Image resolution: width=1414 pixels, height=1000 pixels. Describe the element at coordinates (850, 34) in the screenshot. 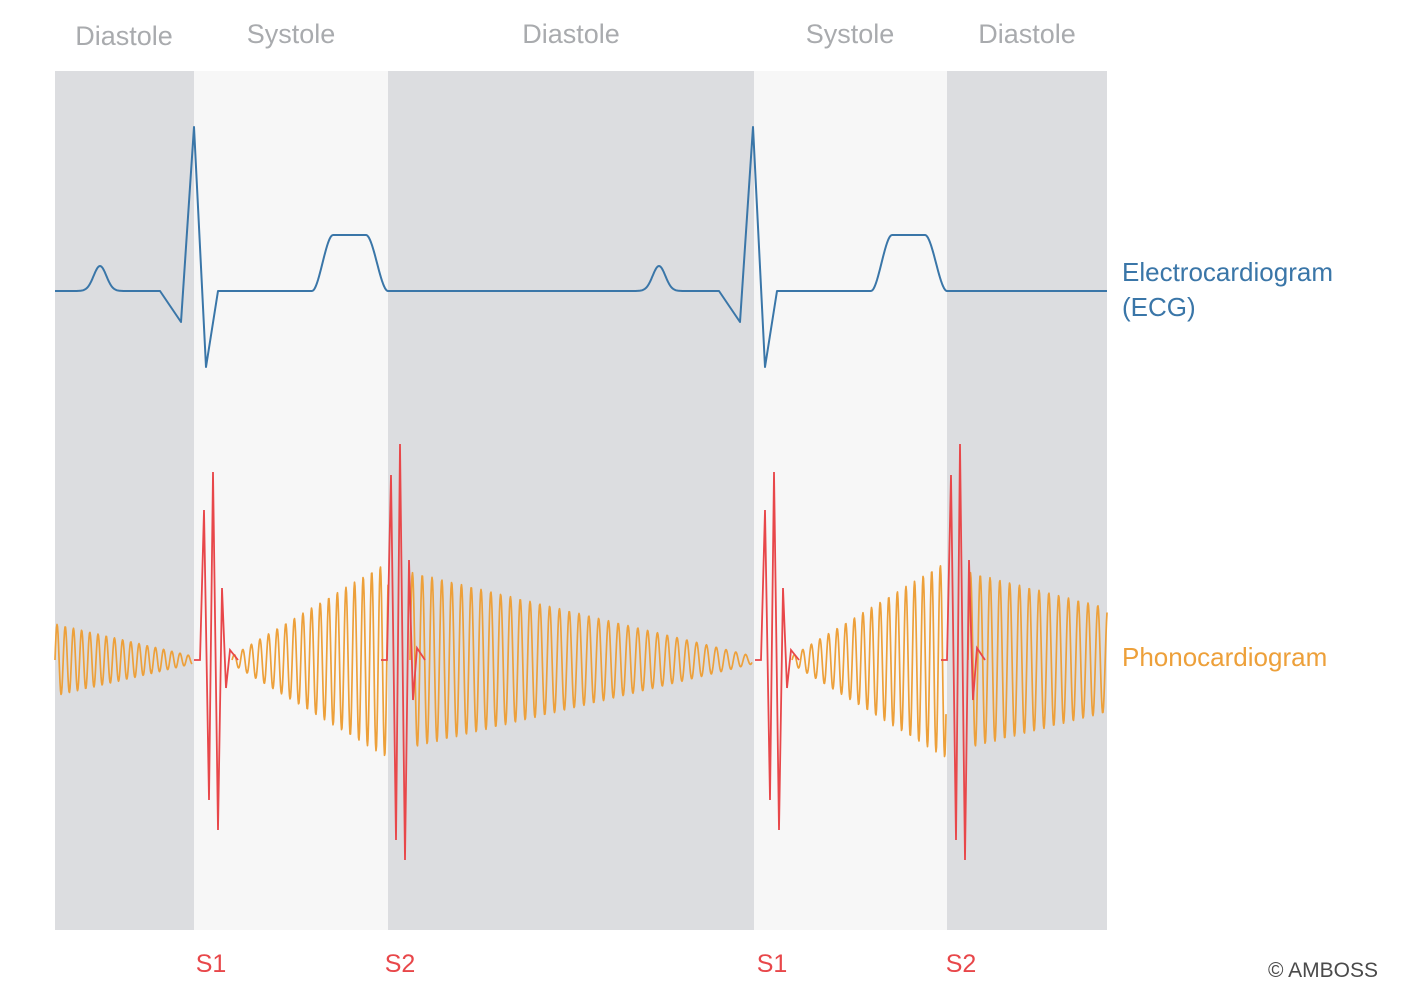

I see `phase-label-systole-2: Systole` at that location.